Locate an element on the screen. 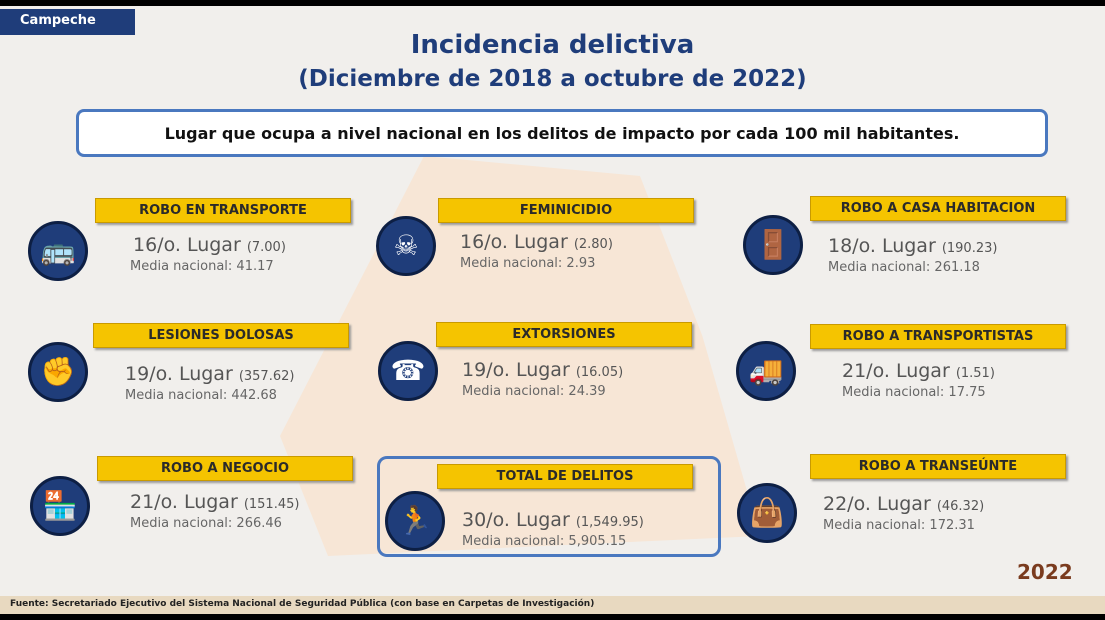  rate: (16.05) is located at coordinates (599, 372).